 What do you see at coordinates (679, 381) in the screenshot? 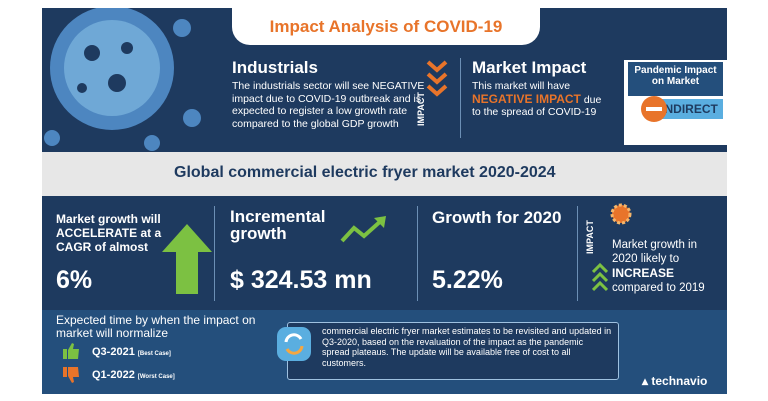
I see `brand-name: technavio` at bounding box center [679, 381].